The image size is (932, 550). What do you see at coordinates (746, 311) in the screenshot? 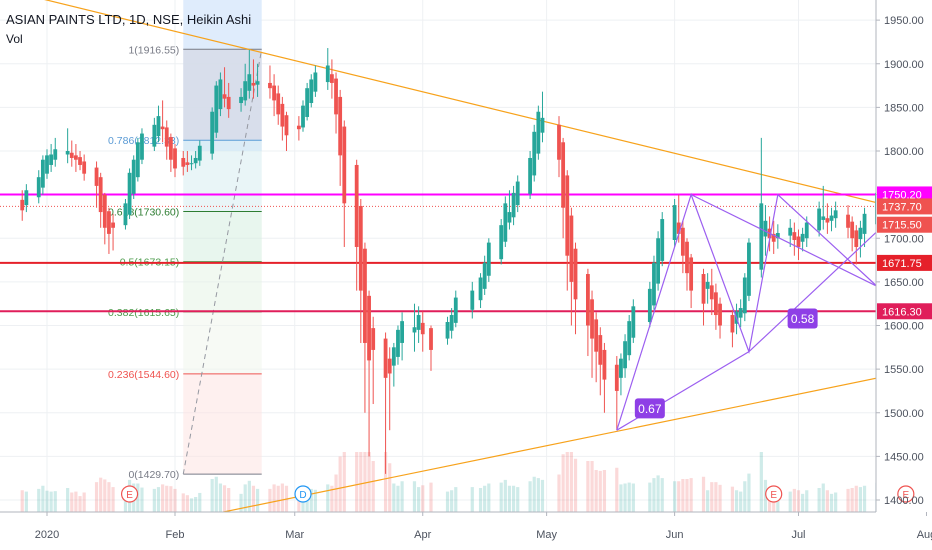
I see `pattern-leg` at bounding box center [746, 311].